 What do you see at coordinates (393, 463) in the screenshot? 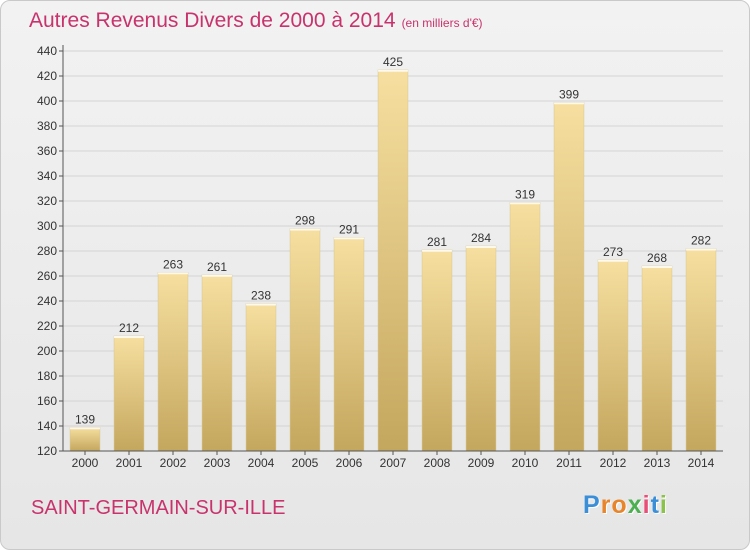
I see `x-tick-label: 2007` at bounding box center [393, 463].